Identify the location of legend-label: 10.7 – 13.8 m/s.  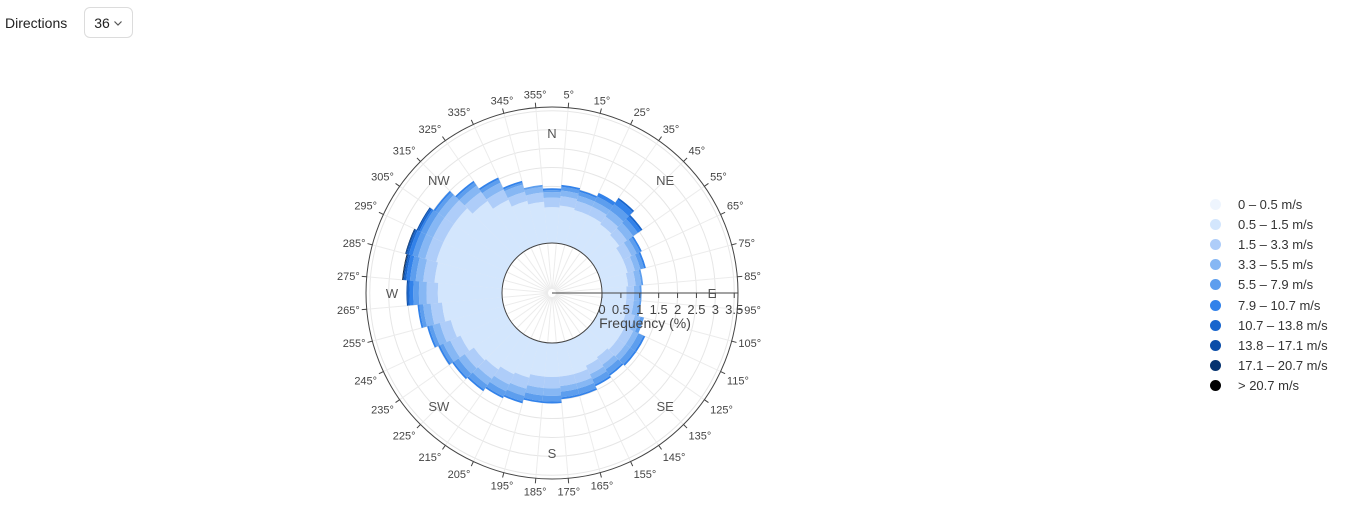
(1283, 325).